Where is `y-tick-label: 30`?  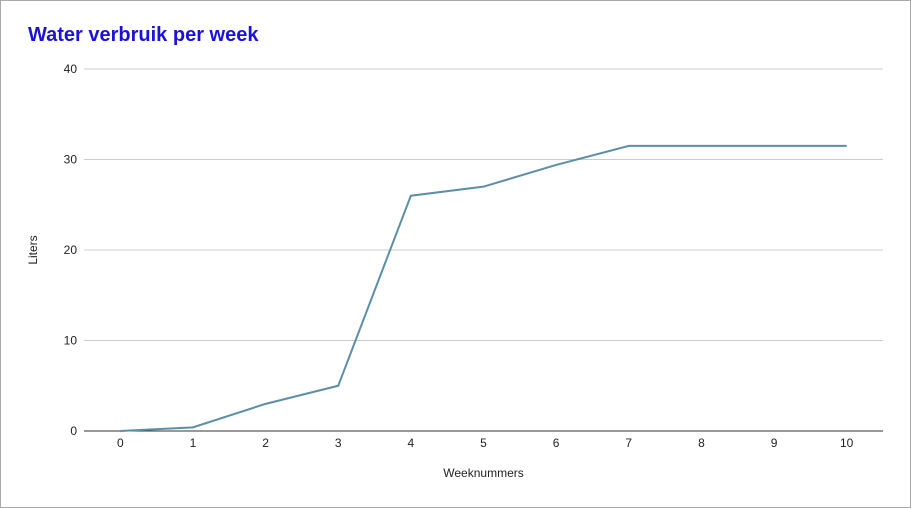 y-tick-label: 30 is located at coordinates (71, 160).